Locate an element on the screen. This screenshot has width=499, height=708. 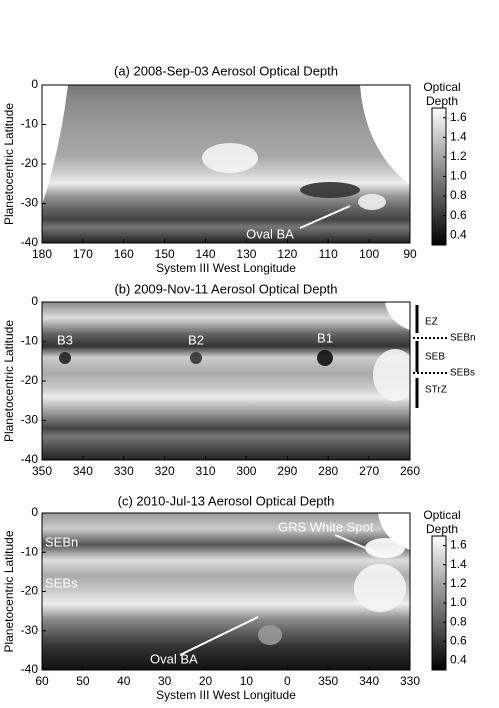
panel-title: (c) 2010-Jul-13 Aerosol Optical Depth is located at coordinates (226, 500).